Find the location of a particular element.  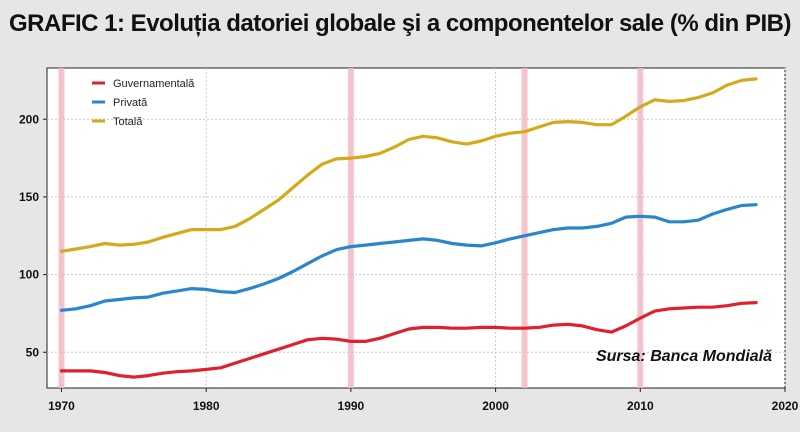

legend: Guvernamentală Privată Totală is located at coordinates (143, 103).